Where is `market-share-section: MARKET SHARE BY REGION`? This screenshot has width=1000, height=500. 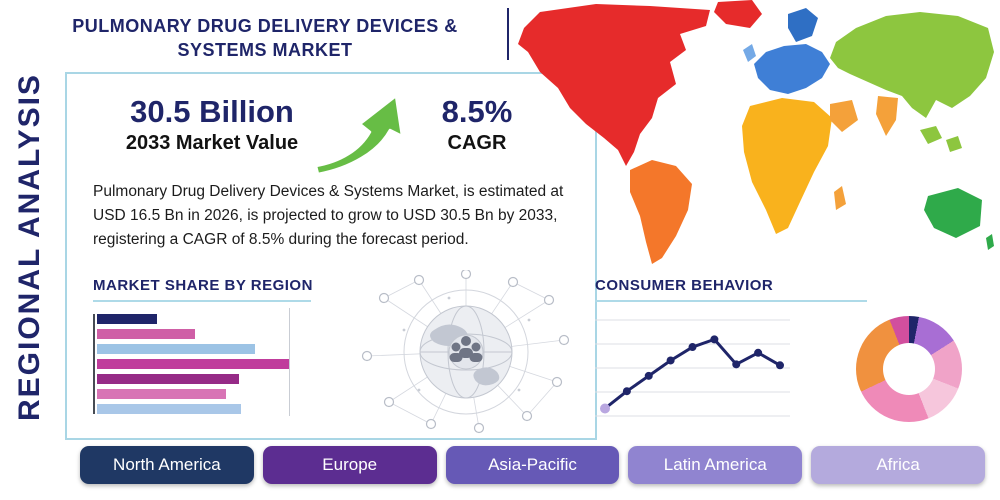 market-share-section: MARKET SHARE BY REGION is located at coordinates (208, 348).